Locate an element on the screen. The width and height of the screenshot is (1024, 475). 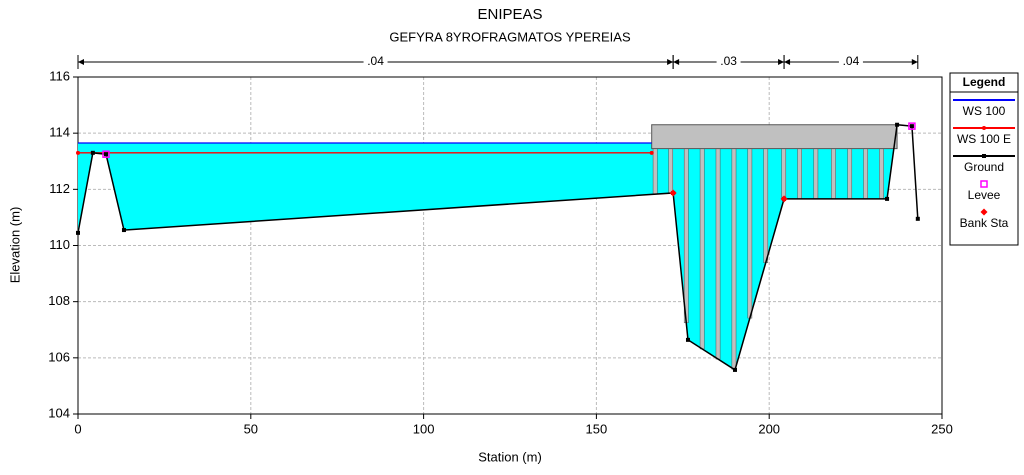
legend-box is located at coordinates (984, 159).